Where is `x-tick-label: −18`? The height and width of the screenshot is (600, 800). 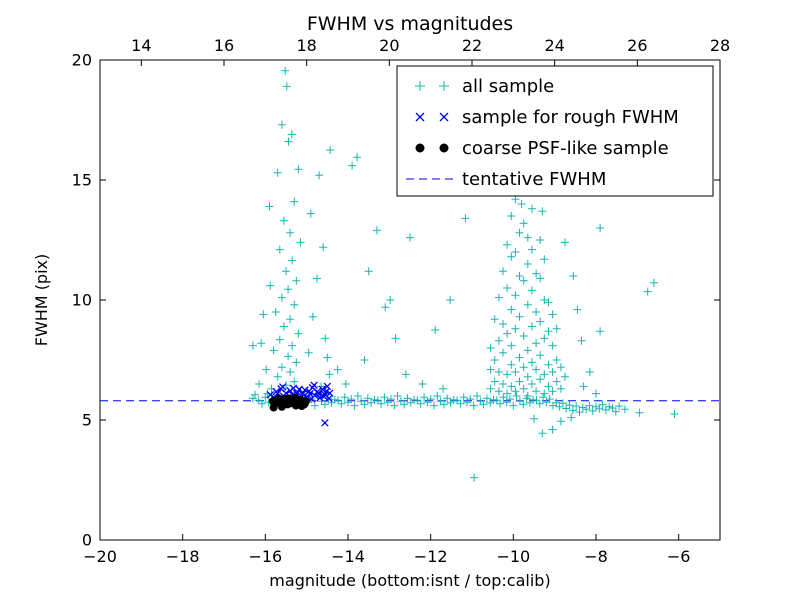
x-tick-label: −18 is located at coordinates (183, 556).